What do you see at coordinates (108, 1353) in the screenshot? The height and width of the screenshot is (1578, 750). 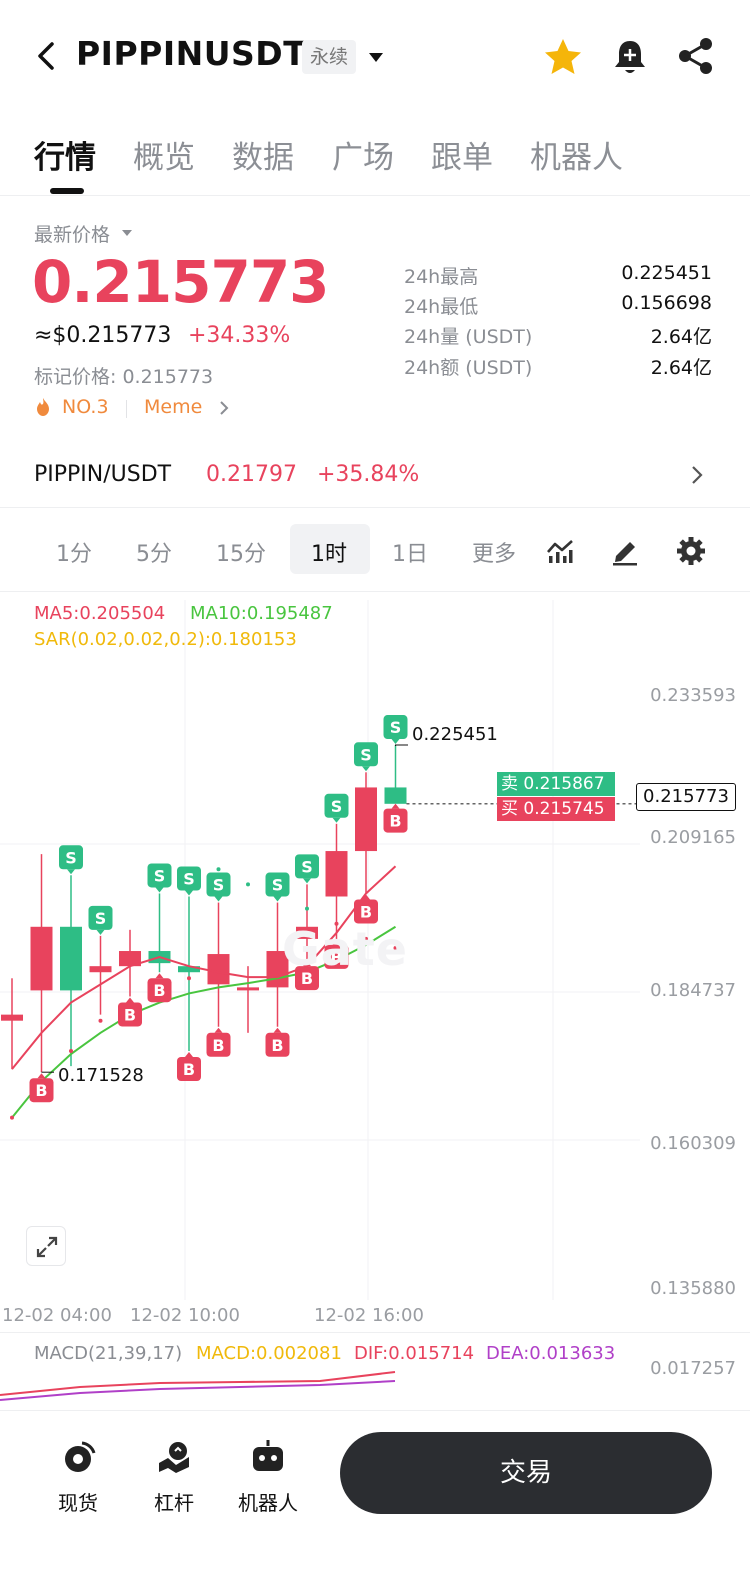 I see `macd-name: MACD(21,39,17)` at bounding box center [108, 1353].